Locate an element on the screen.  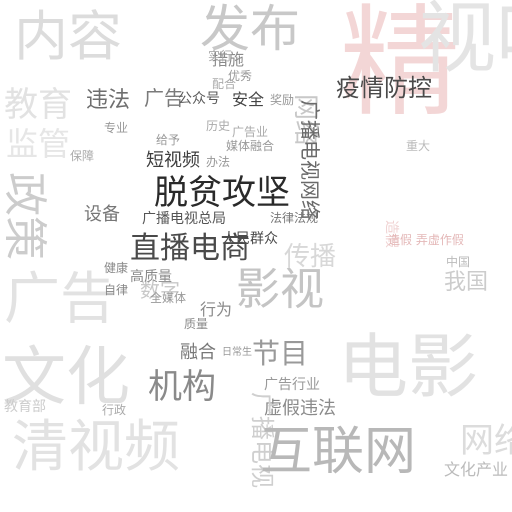
cloud-word: 教育 is located at coordinates (38, 105).